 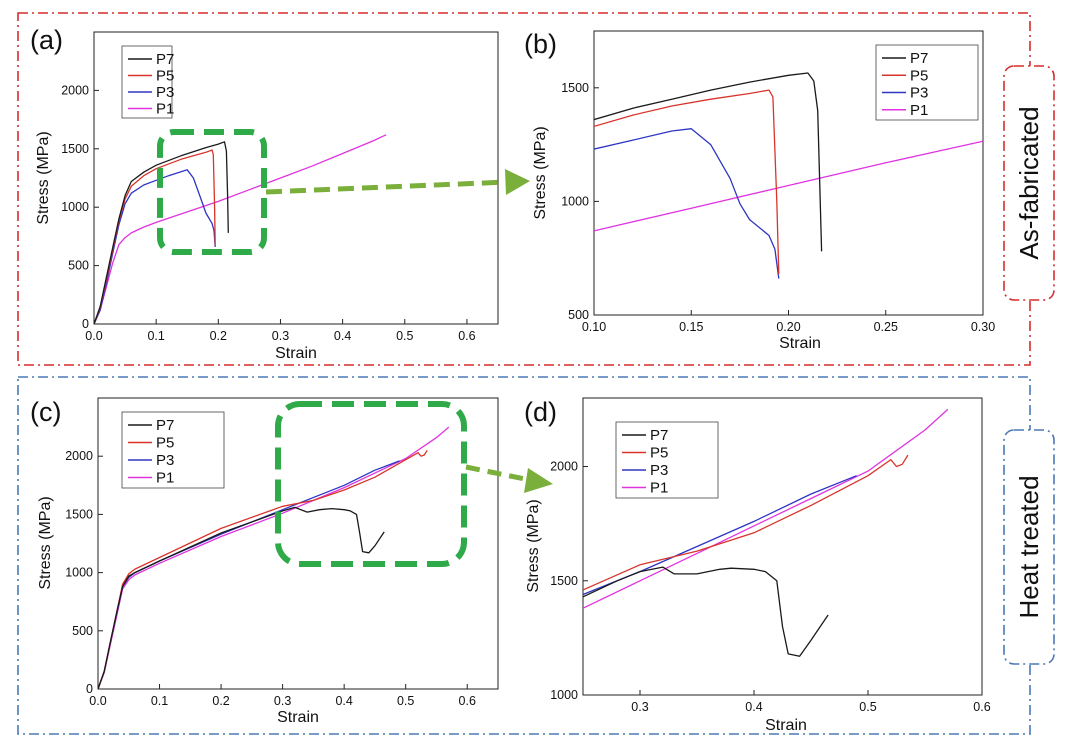 I want to click on x-tick-label: 0.30, so click(x=983, y=327).